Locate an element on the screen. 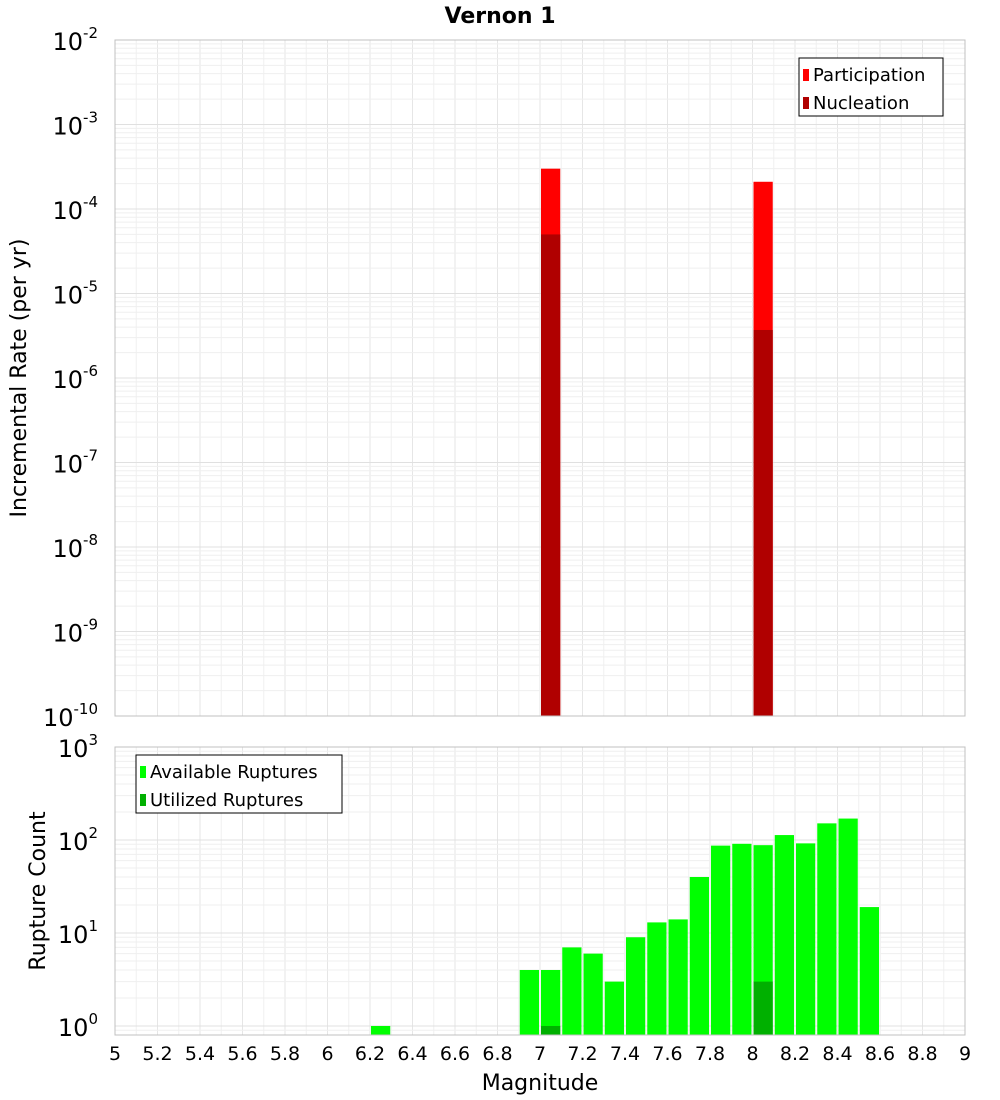 The width and height of the screenshot is (1000, 1100). x-tick-label: 6.4 is located at coordinates (412, 1054).